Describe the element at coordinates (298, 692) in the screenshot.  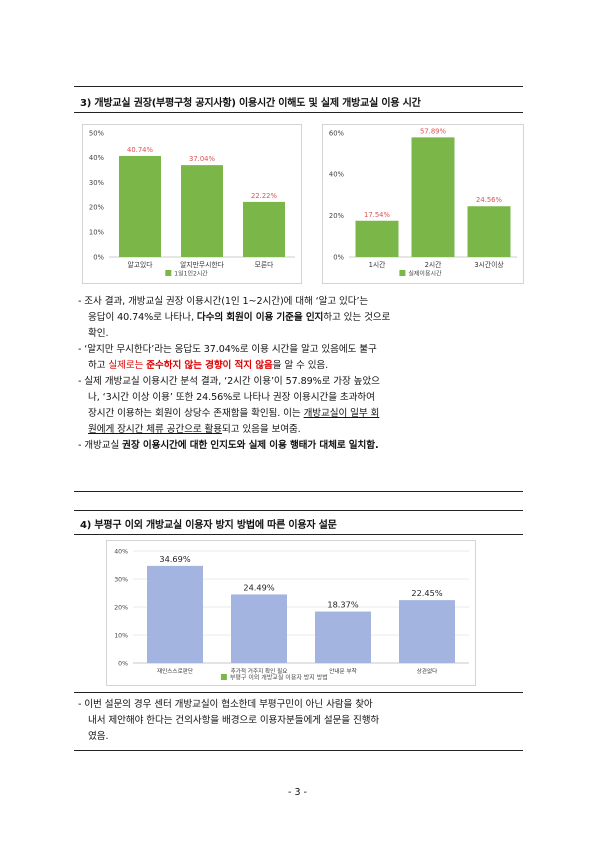
I see `section4-para-top-rule` at that location.